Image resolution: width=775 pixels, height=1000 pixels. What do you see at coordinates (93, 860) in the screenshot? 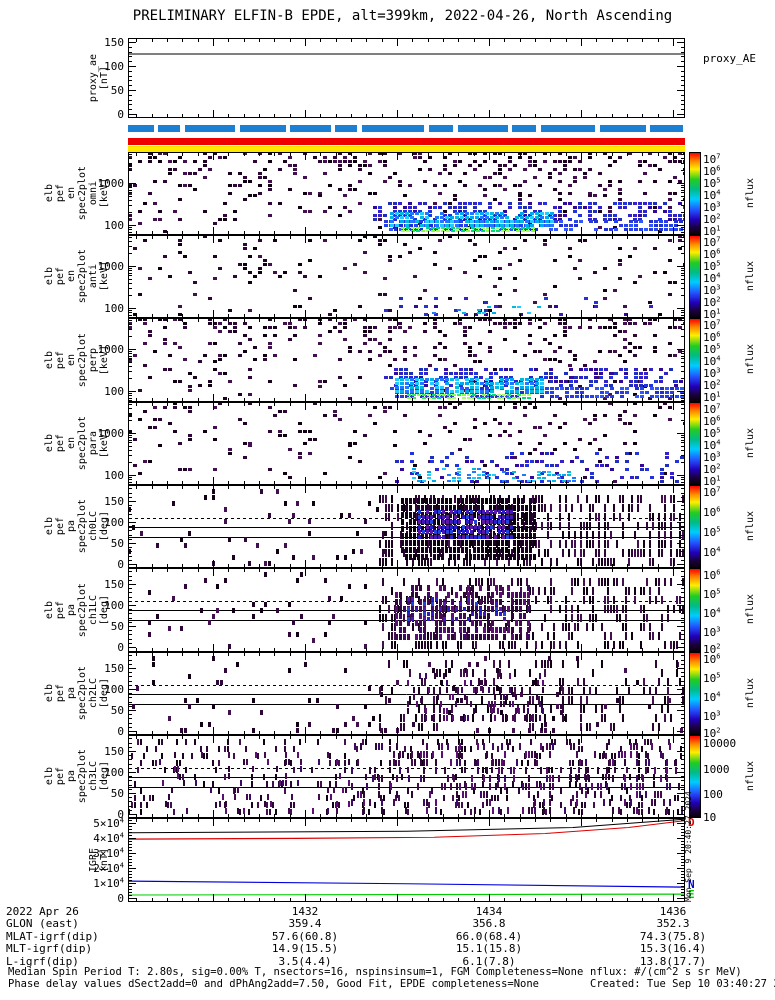
I see `y-axis-word: IGRF` at bounding box center [93, 860].